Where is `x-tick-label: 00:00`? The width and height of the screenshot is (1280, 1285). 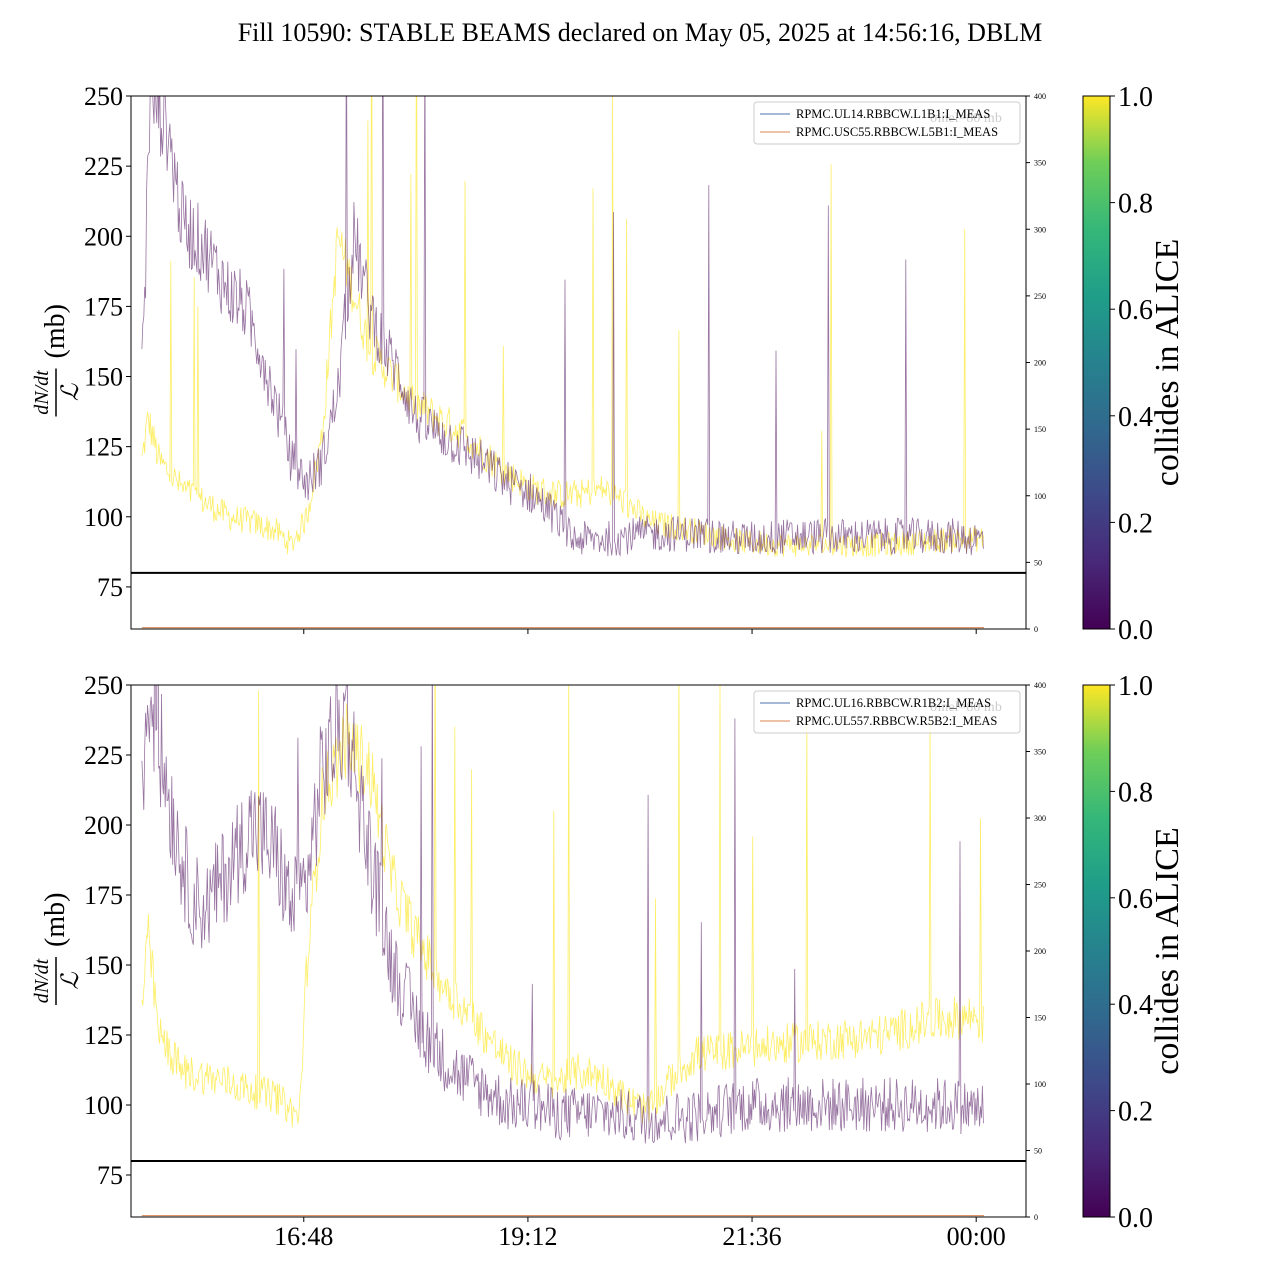
x-tick-label: 00:00 is located at coordinates (976, 1236).